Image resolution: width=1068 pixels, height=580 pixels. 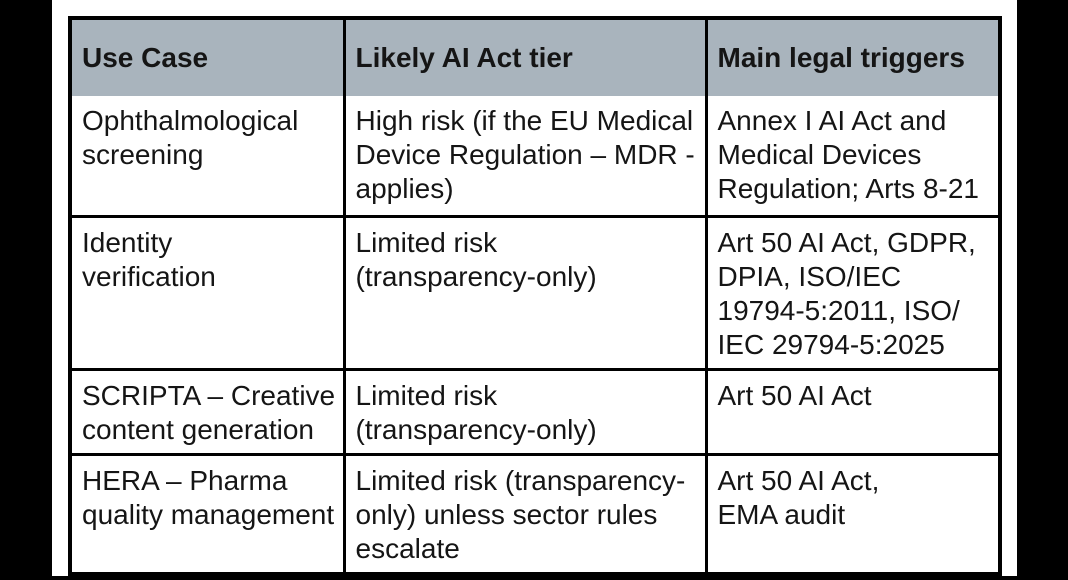 What do you see at coordinates (207, 57) in the screenshot?
I see `column-header-use-case: Use Case` at bounding box center [207, 57].